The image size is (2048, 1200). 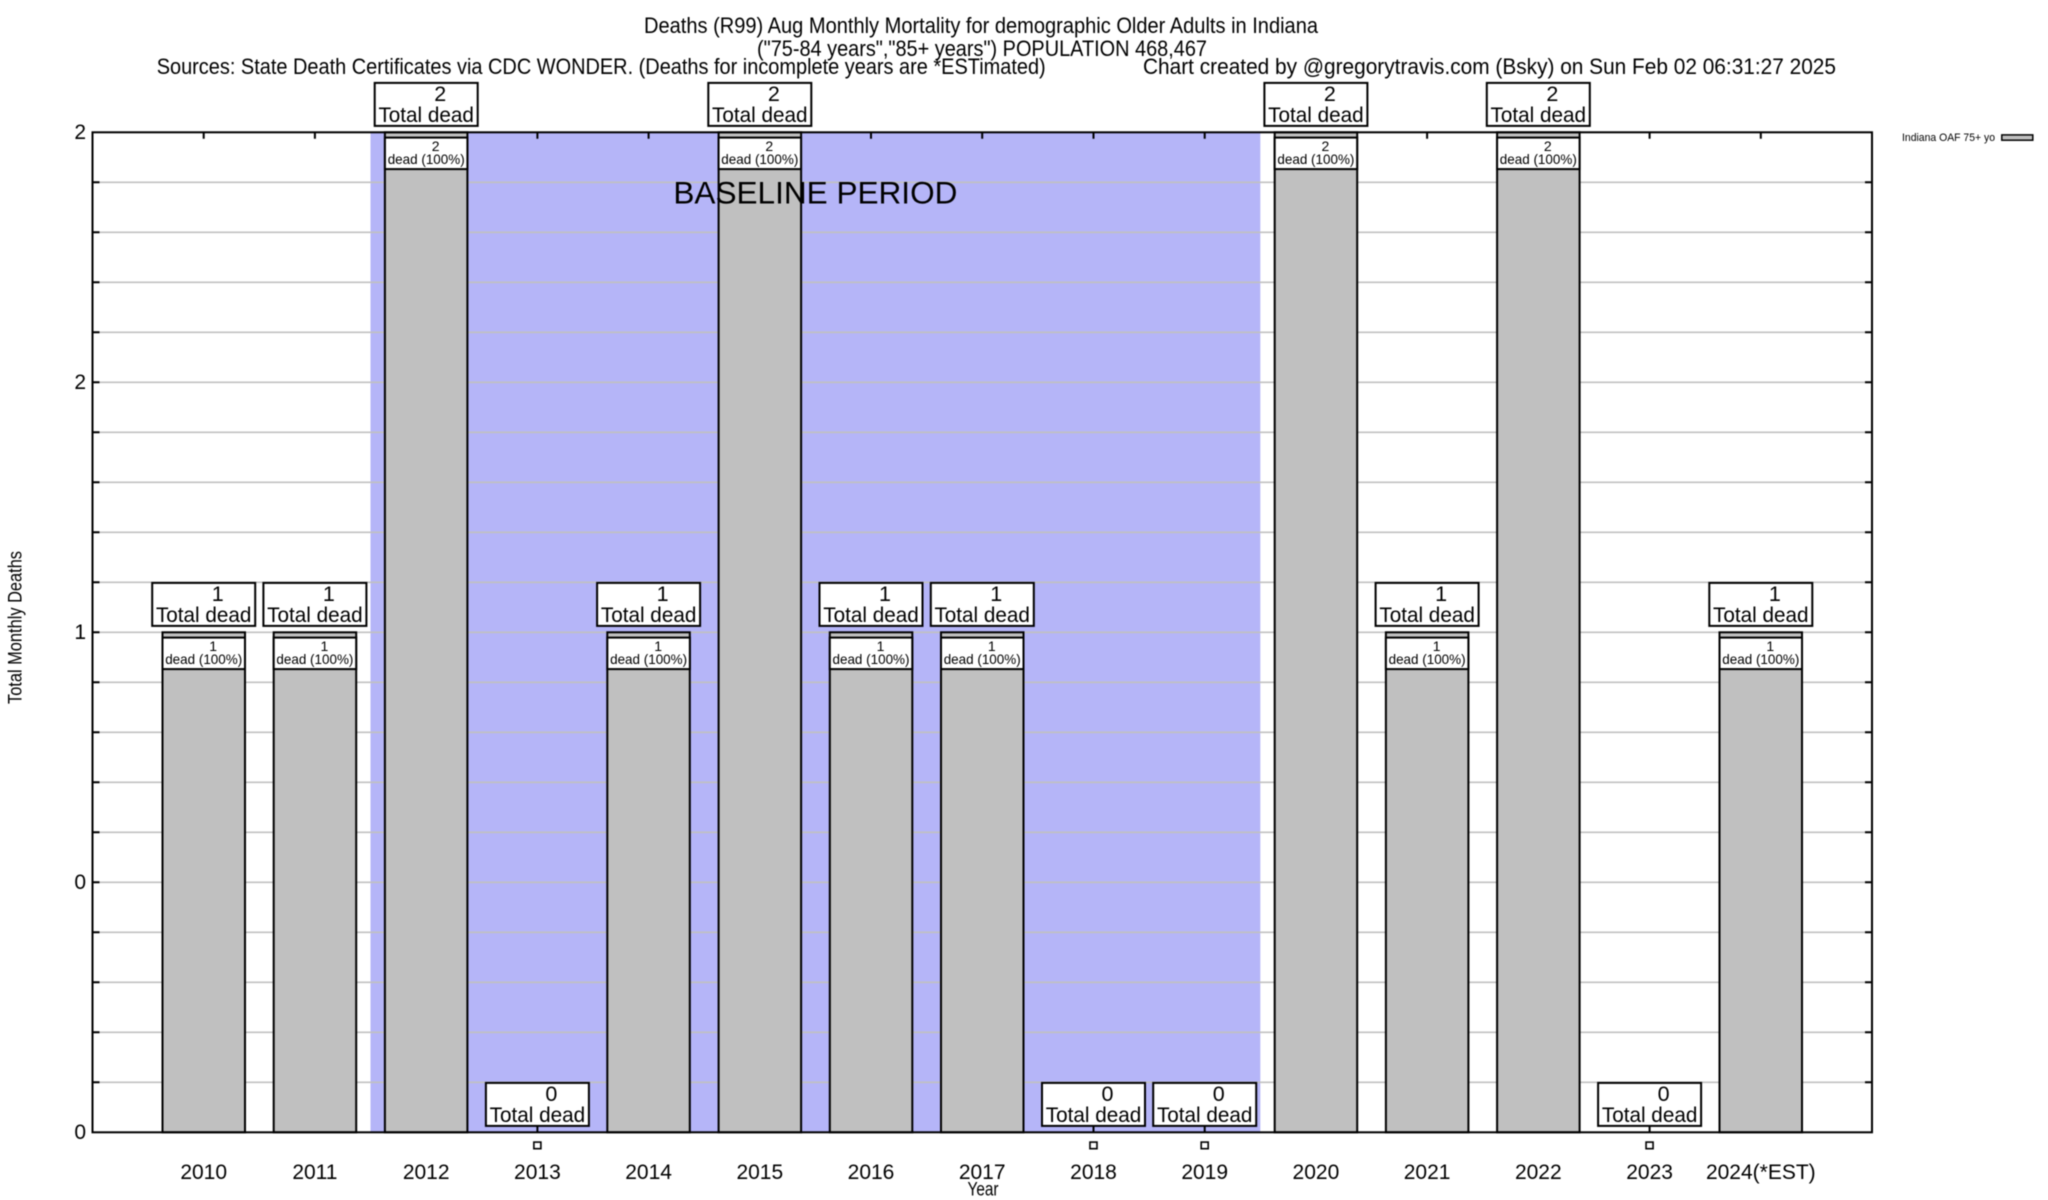 I want to click on svg-text: 2010, so click(x=203, y=1172).